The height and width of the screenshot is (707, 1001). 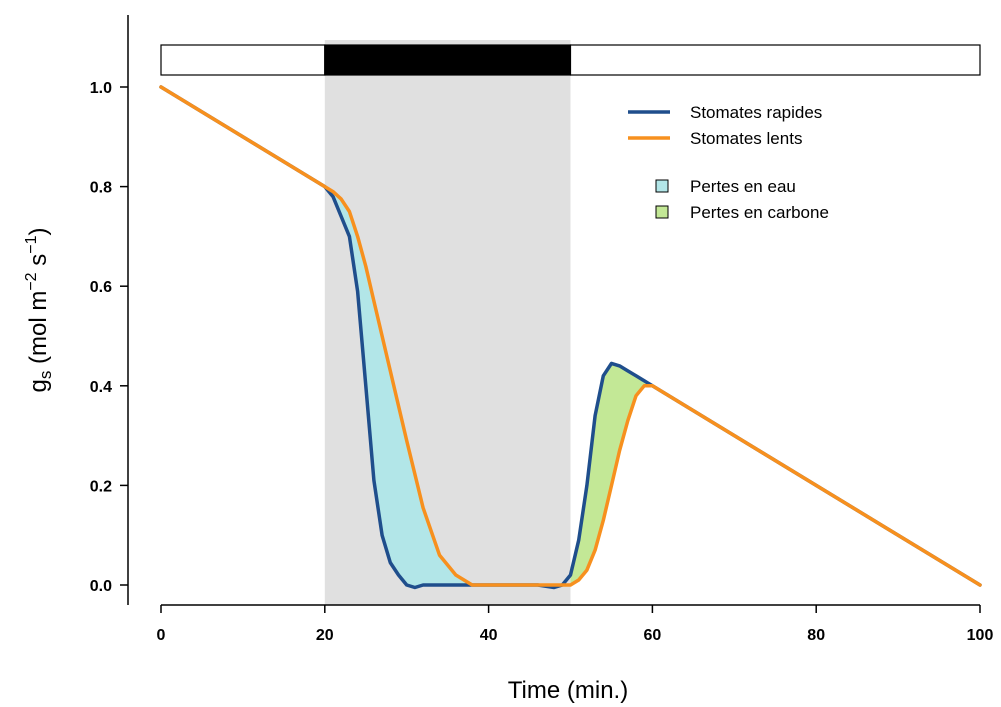 I want to click on y-tick-label: 0.2, so click(x=101, y=486).